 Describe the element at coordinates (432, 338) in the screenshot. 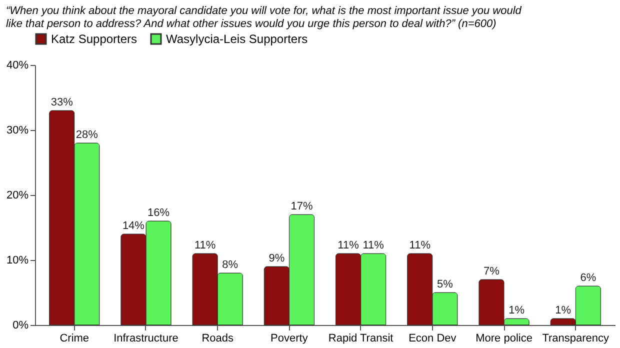

I see `x-tick-label: Econ Dev` at that location.